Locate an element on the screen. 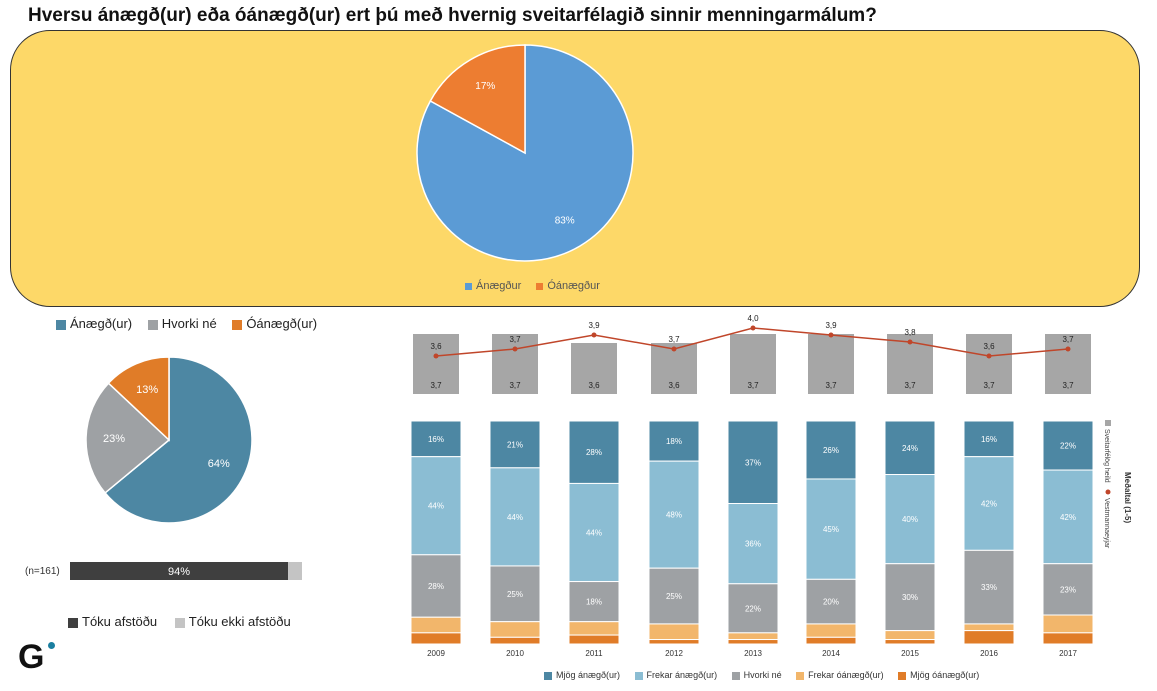 Image resolution: width=1157 pixels, height=691 pixels. stacked-bar-label: 42% is located at coordinates (1068, 517).